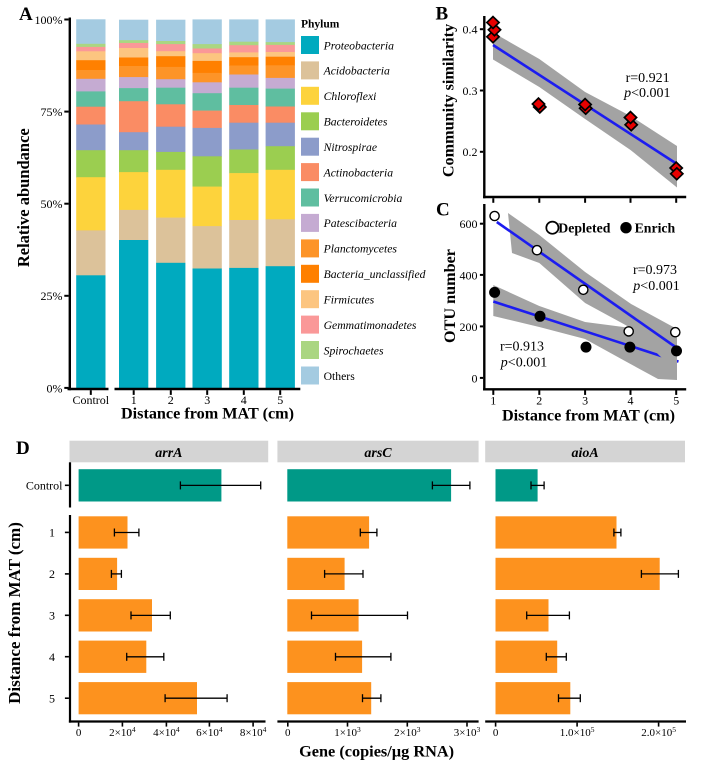 Image resolution: width=712 pixels, height=768 pixels. What do you see at coordinates (122, 732) in the screenshot?
I see `svg-text: 2×10⁴` at bounding box center [122, 732].